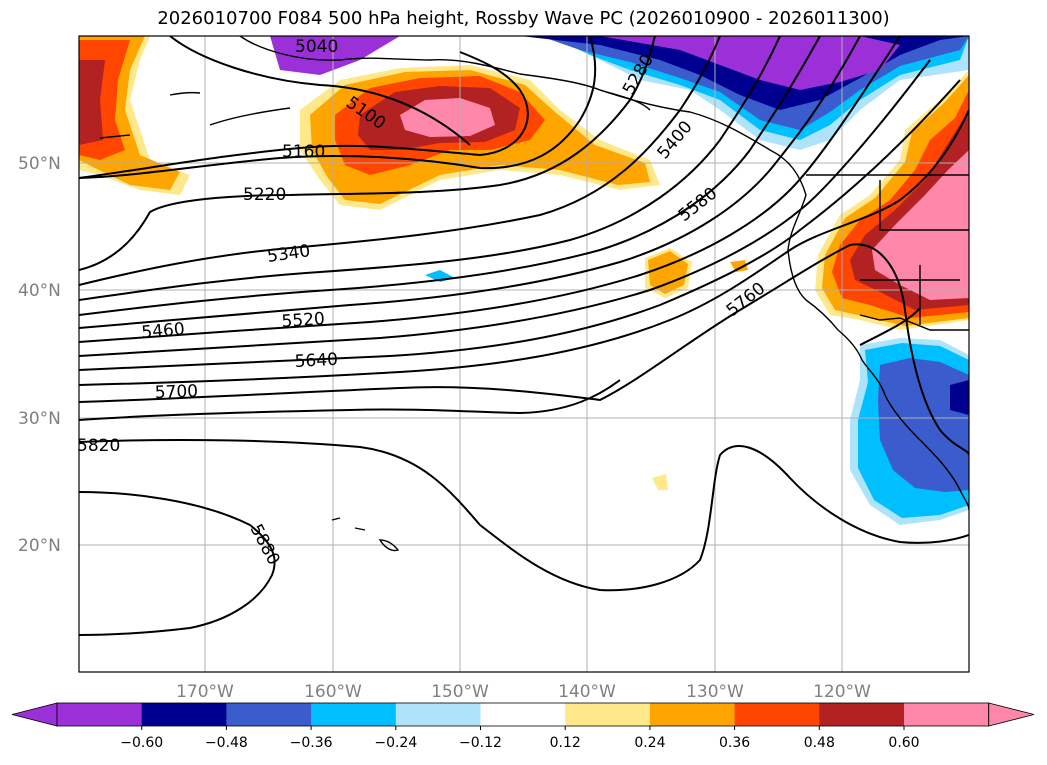 The width and height of the screenshot is (1047, 765). Describe the element at coordinates (715, 692) in the screenshot. I see `lon-label: 130°W` at that location.